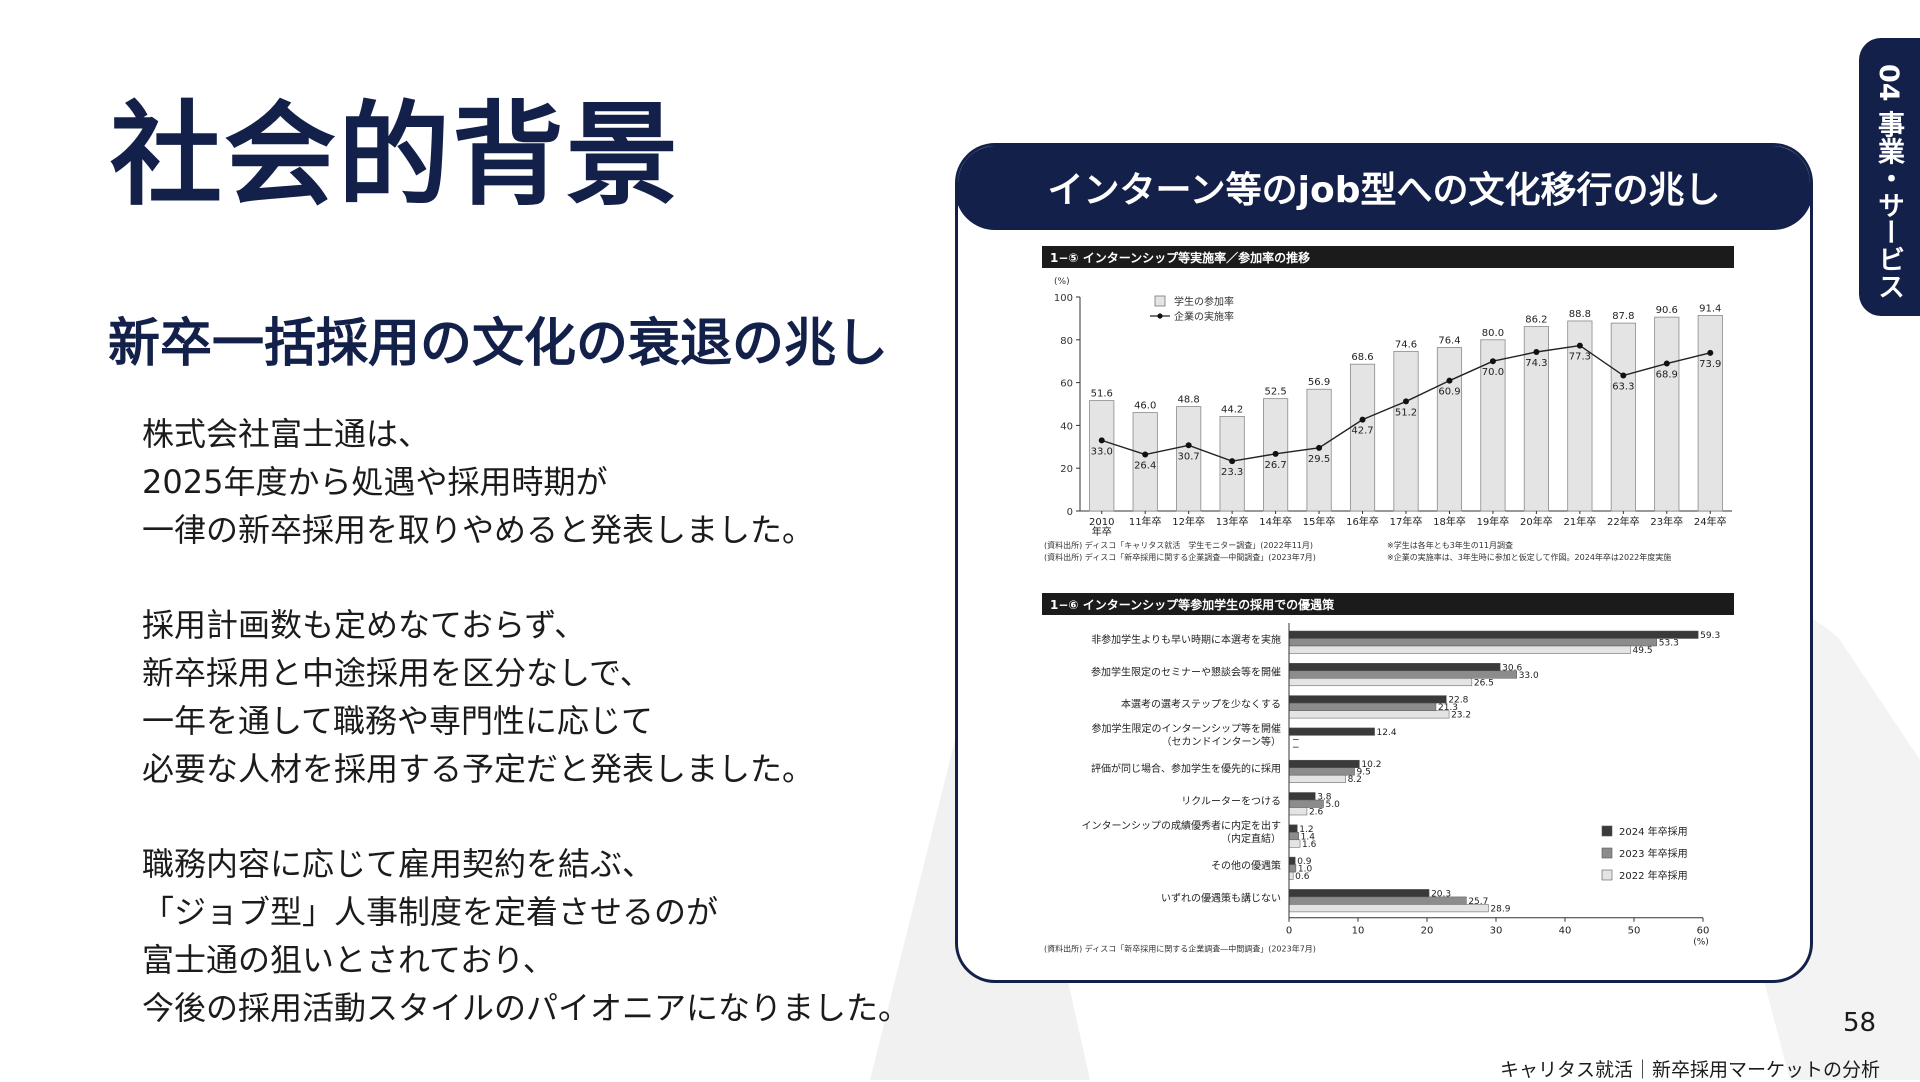 This screenshot has height=1082, width=1920. I want to click on priority-value-label: 22.8, so click(1458, 701).